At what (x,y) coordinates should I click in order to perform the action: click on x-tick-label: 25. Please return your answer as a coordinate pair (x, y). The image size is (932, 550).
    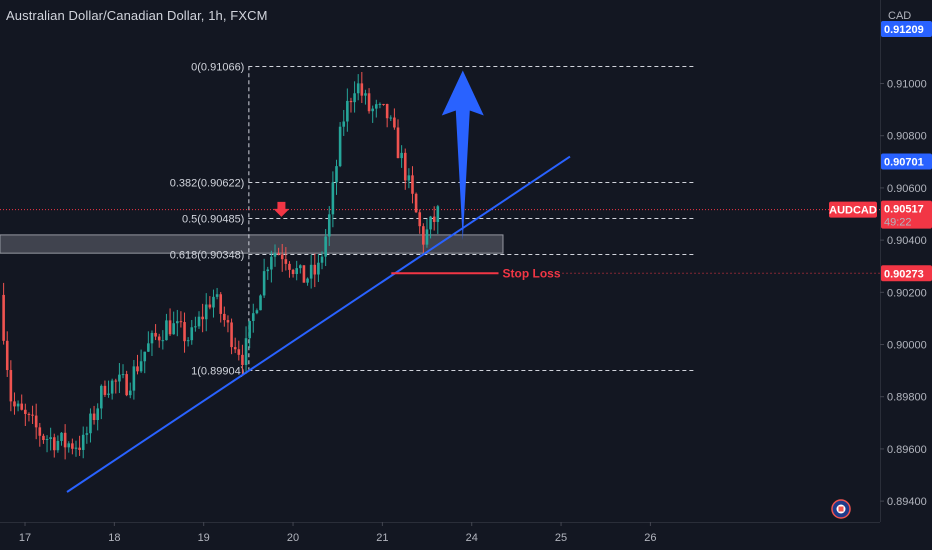
    Looking at the image, I should click on (561, 538).